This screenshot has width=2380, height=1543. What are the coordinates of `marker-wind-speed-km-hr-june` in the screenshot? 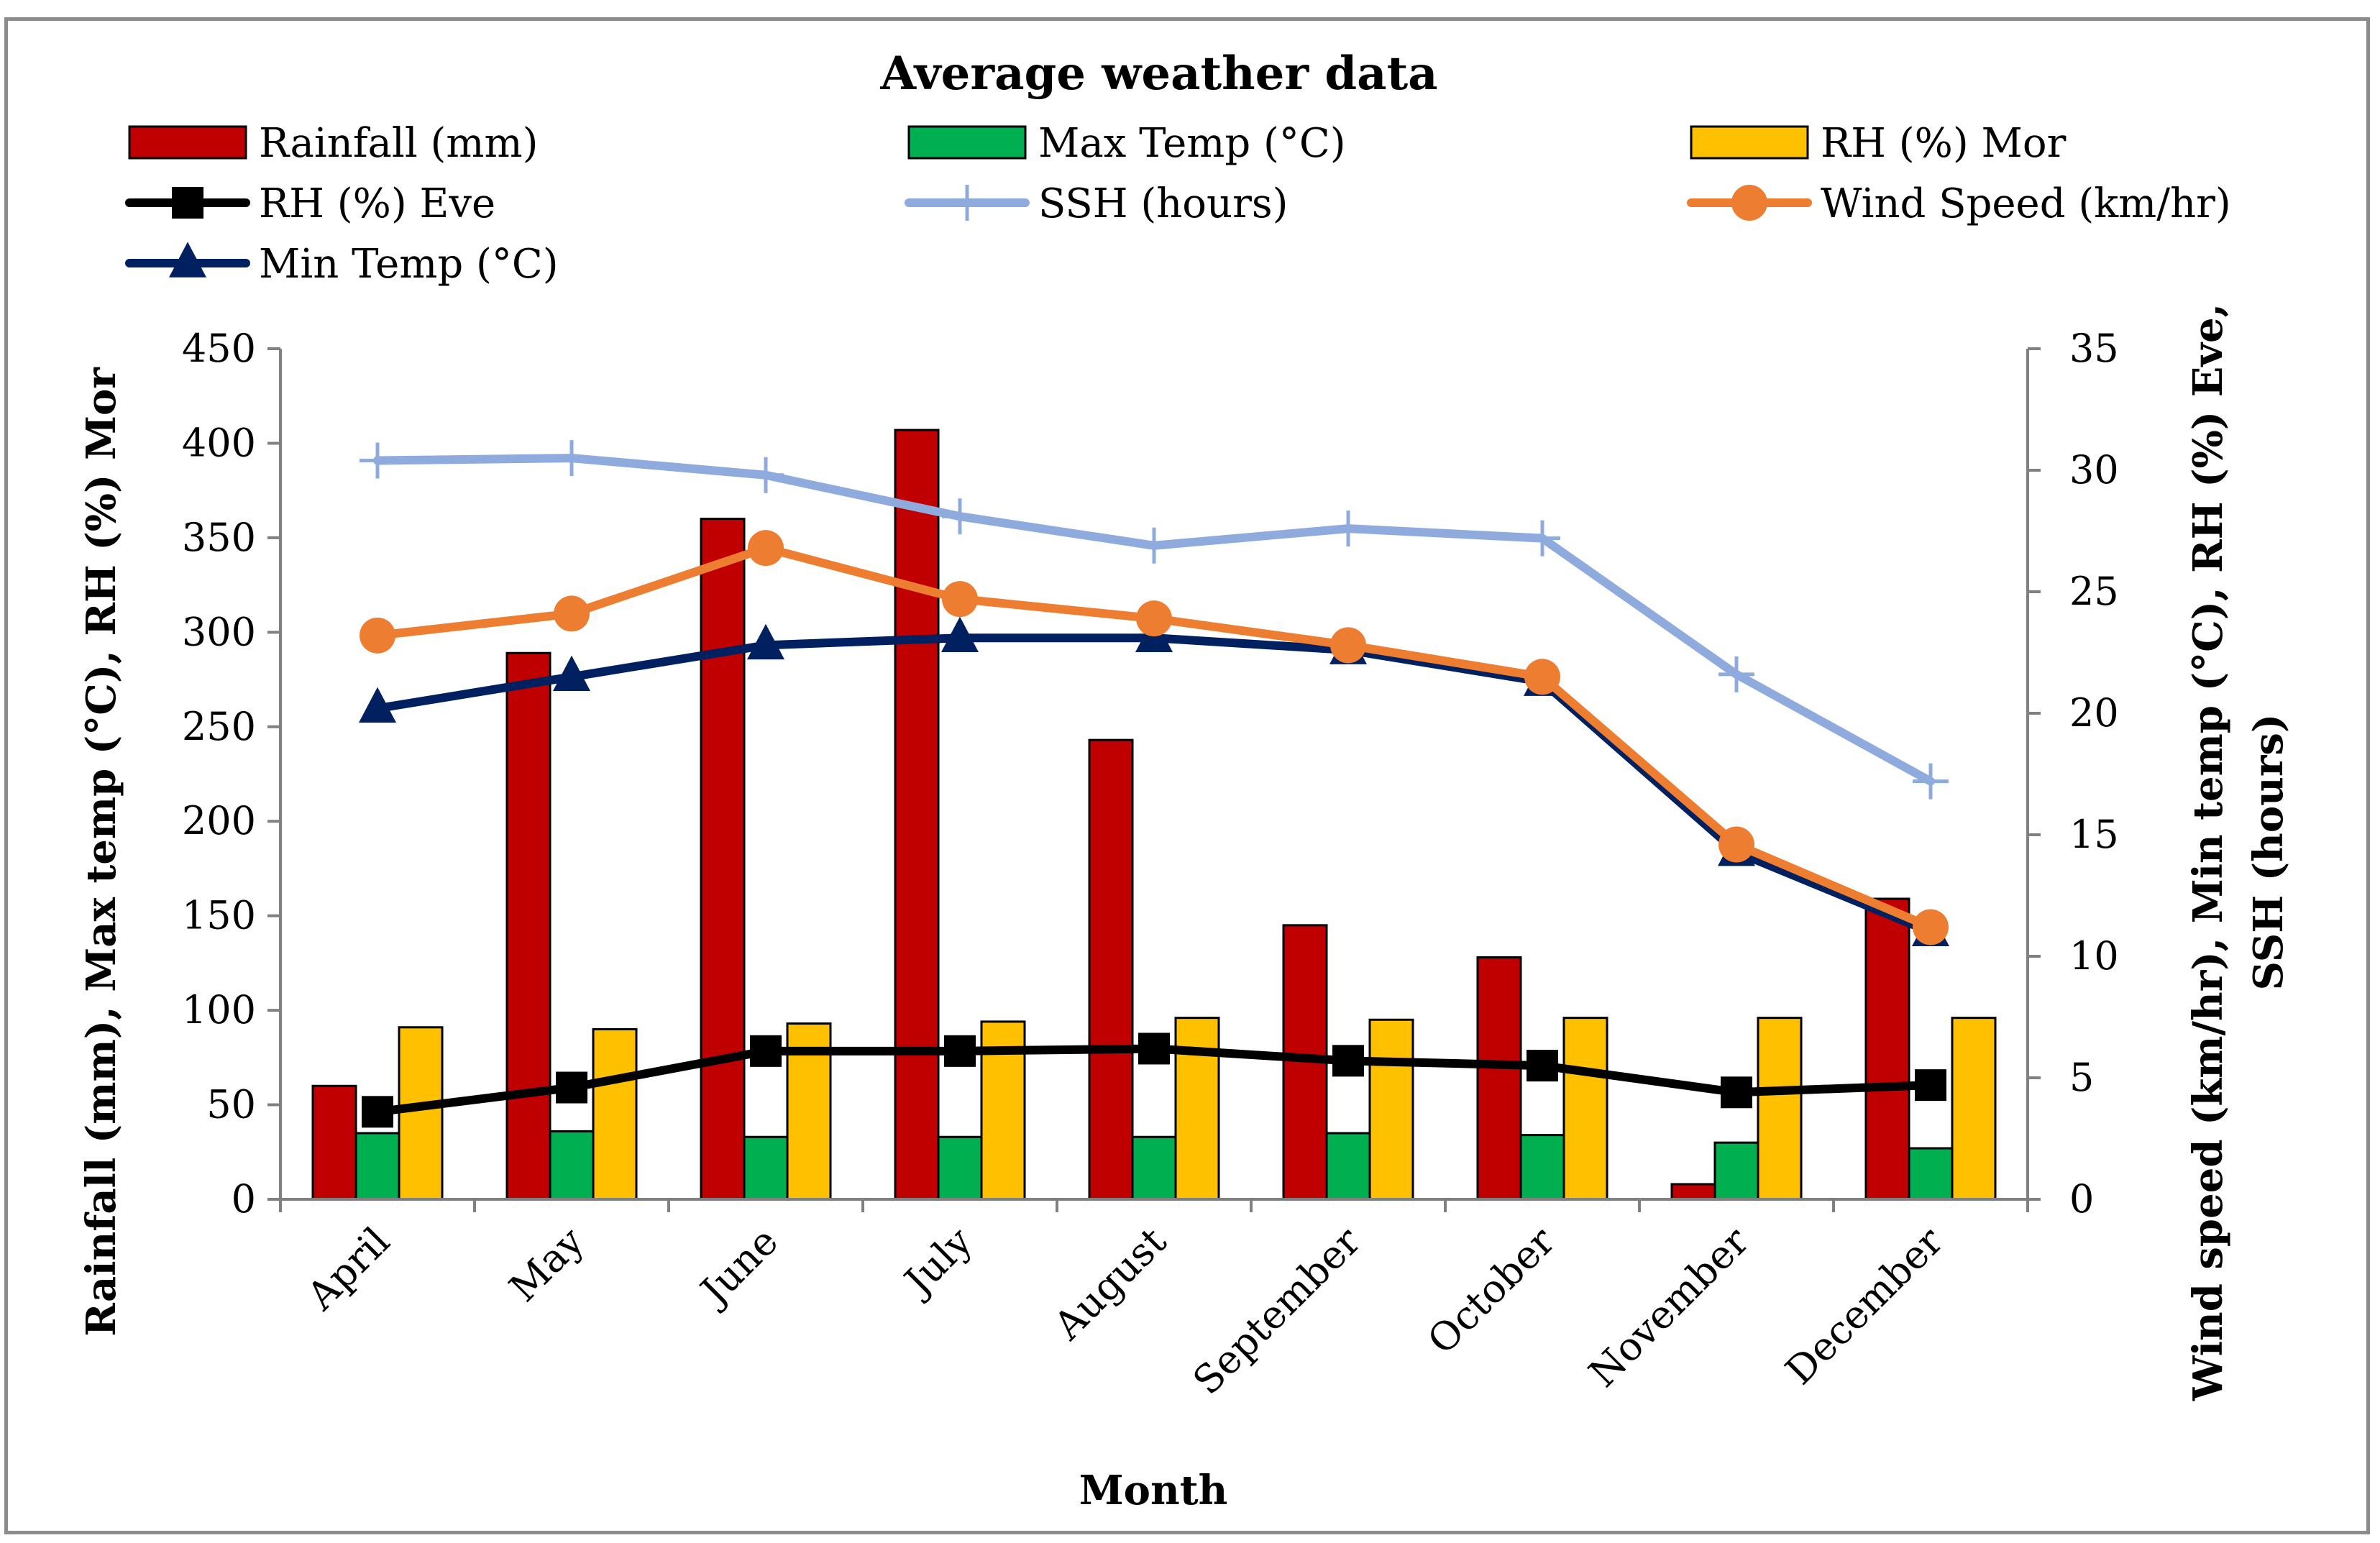 It's located at (766, 549).